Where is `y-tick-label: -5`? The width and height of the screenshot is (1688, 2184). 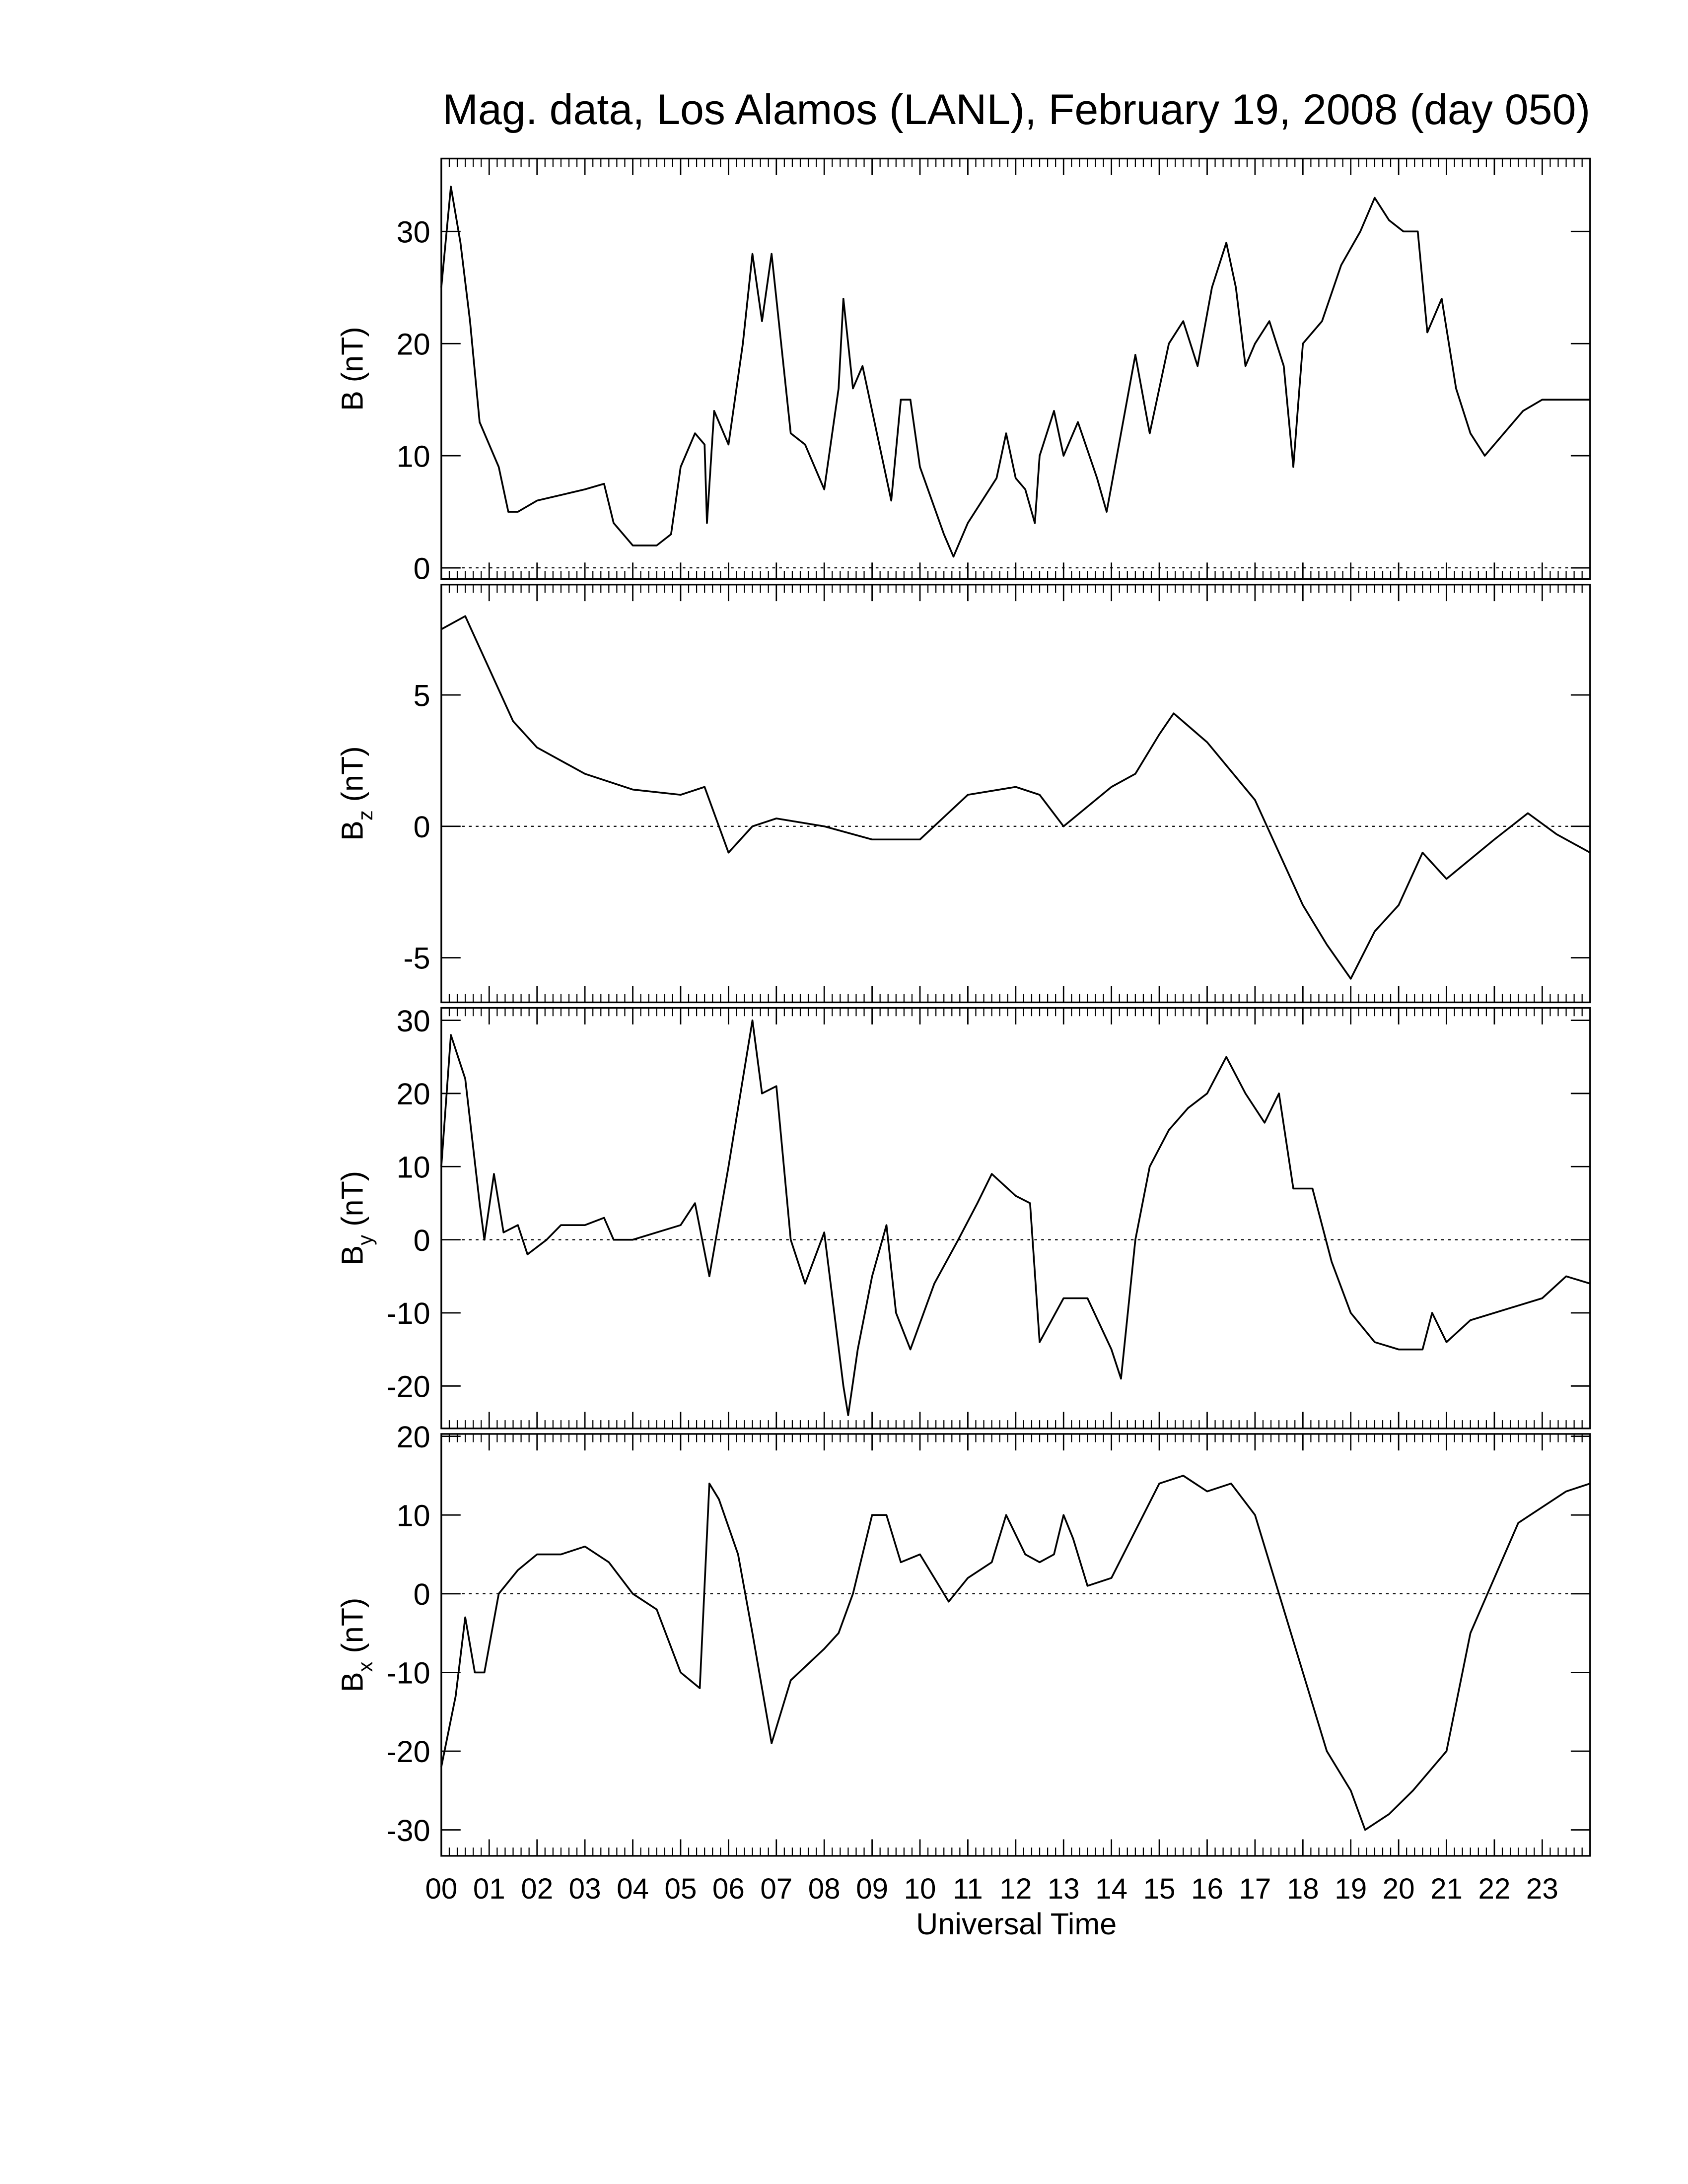
y-tick-label: -5 is located at coordinates (416, 958).